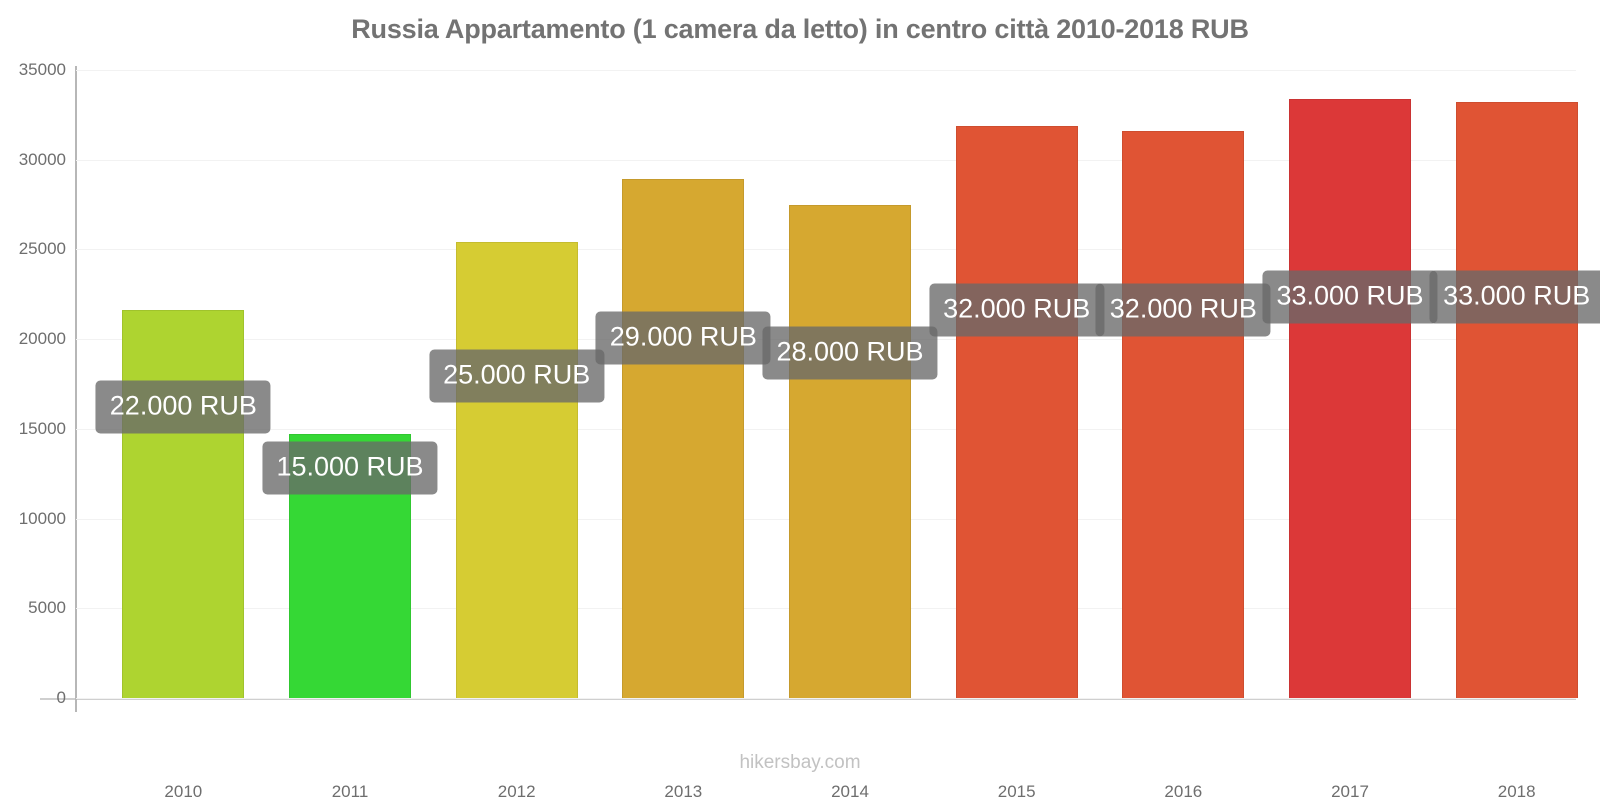  What do you see at coordinates (42, 249) in the screenshot?
I see `y-axis-tick-label: 25000` at bounding box center [42, 249].